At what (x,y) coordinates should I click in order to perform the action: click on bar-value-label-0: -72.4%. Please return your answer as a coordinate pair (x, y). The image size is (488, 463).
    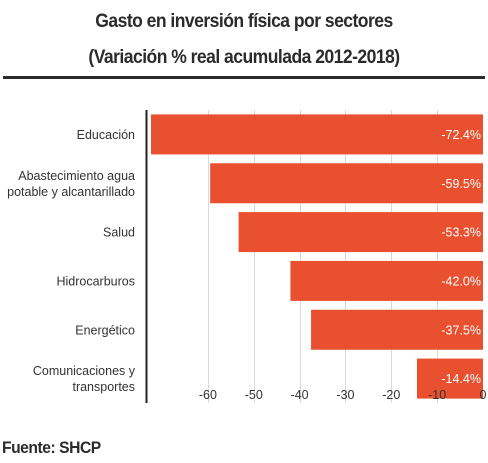
    Looking at the image, I should click on (461, 135).